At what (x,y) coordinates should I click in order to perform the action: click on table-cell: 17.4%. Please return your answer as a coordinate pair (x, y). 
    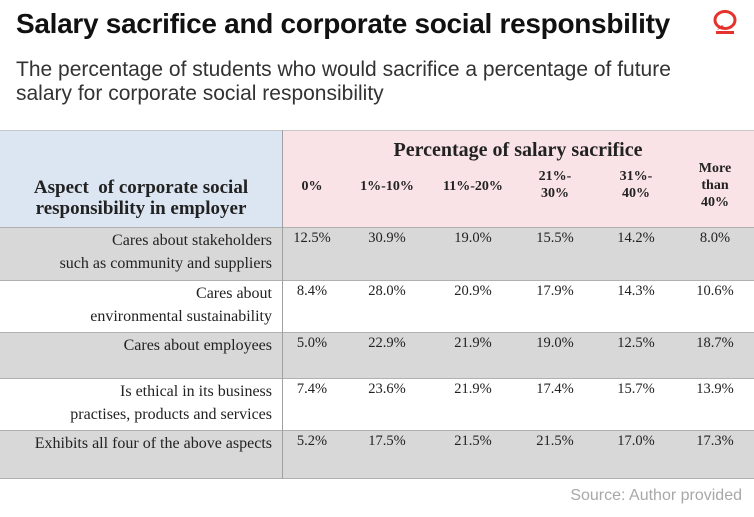
    Looking at the image, I should click on (555, 389).